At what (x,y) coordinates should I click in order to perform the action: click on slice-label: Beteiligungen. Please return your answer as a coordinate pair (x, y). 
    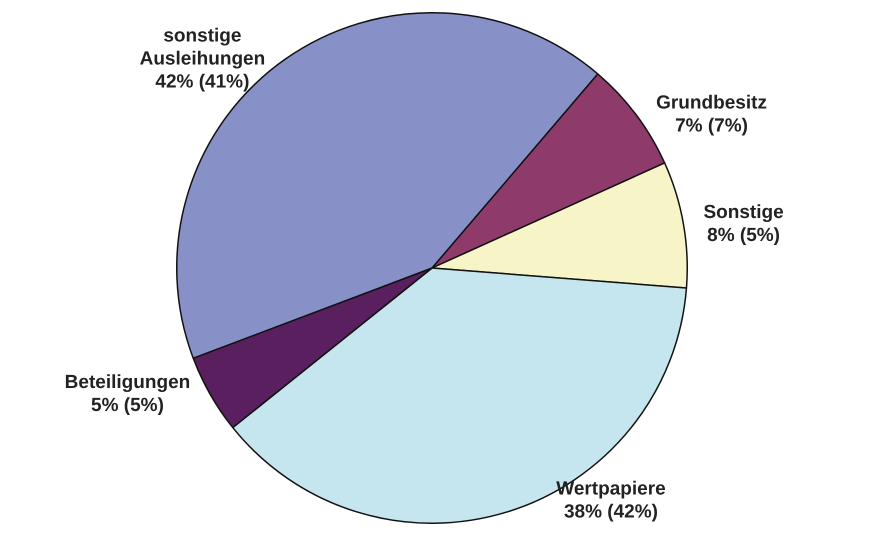
    Looking at the image, I should click on (127, 383).